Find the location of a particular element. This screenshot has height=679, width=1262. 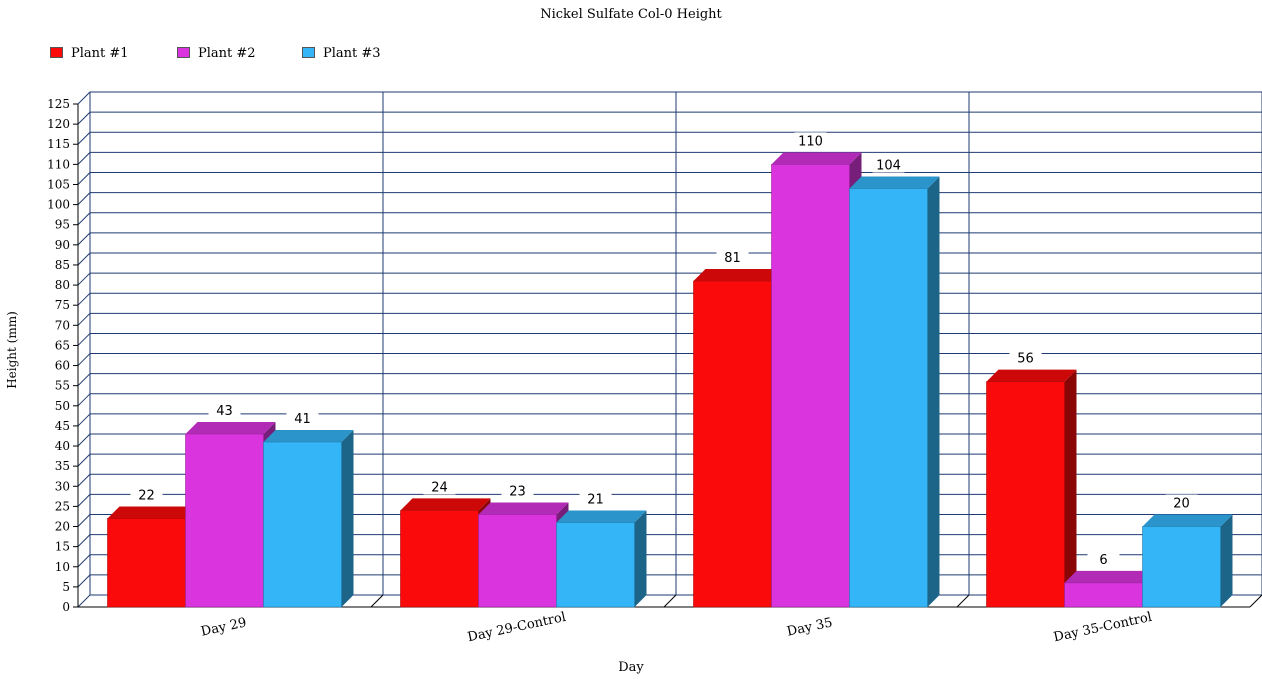

data-label: 22 is located at coordinates (146, 495).